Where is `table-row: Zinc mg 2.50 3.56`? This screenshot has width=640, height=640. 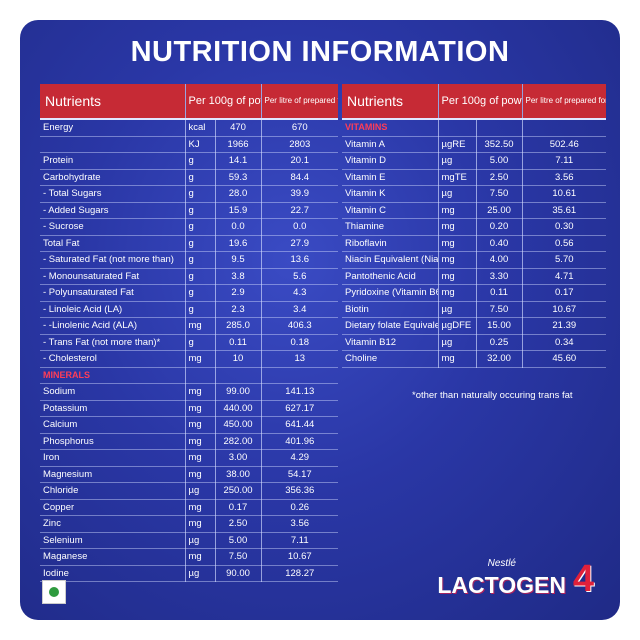
table-row: Zinc mg 2.50 3.56 is located at coordinates (189, 524).